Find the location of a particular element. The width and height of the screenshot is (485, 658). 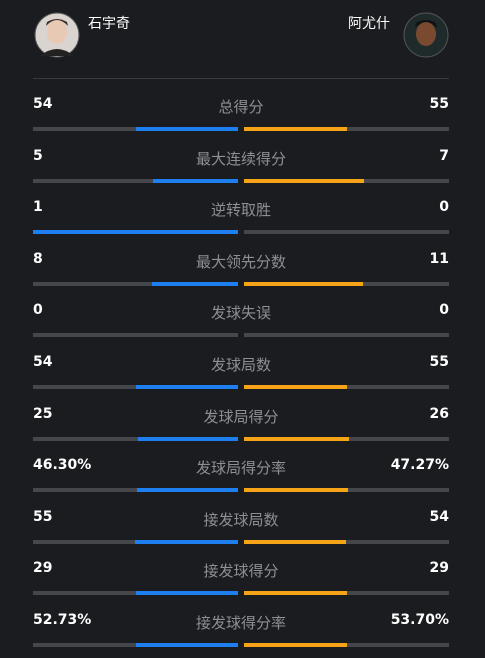

right-avatar is located at coordinates (426, 35).